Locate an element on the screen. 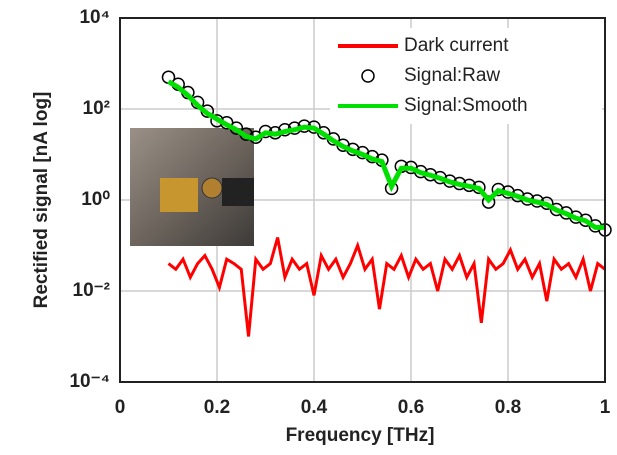  x-tick-label: 0 is located at coordinates (120, 407).